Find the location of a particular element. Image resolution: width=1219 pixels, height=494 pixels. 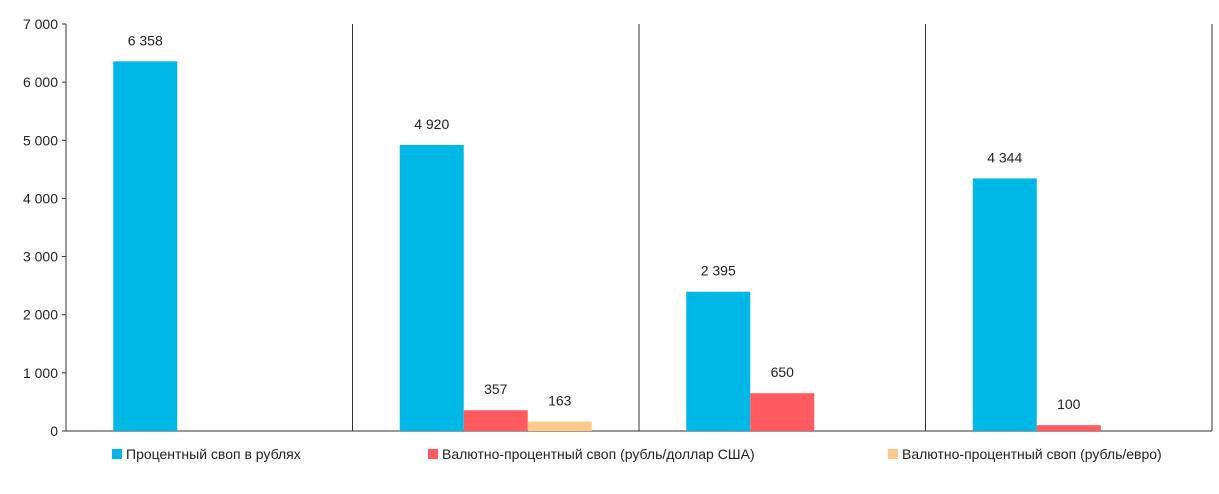

y-tick-label: 0 is located at coordinates (54, 431).